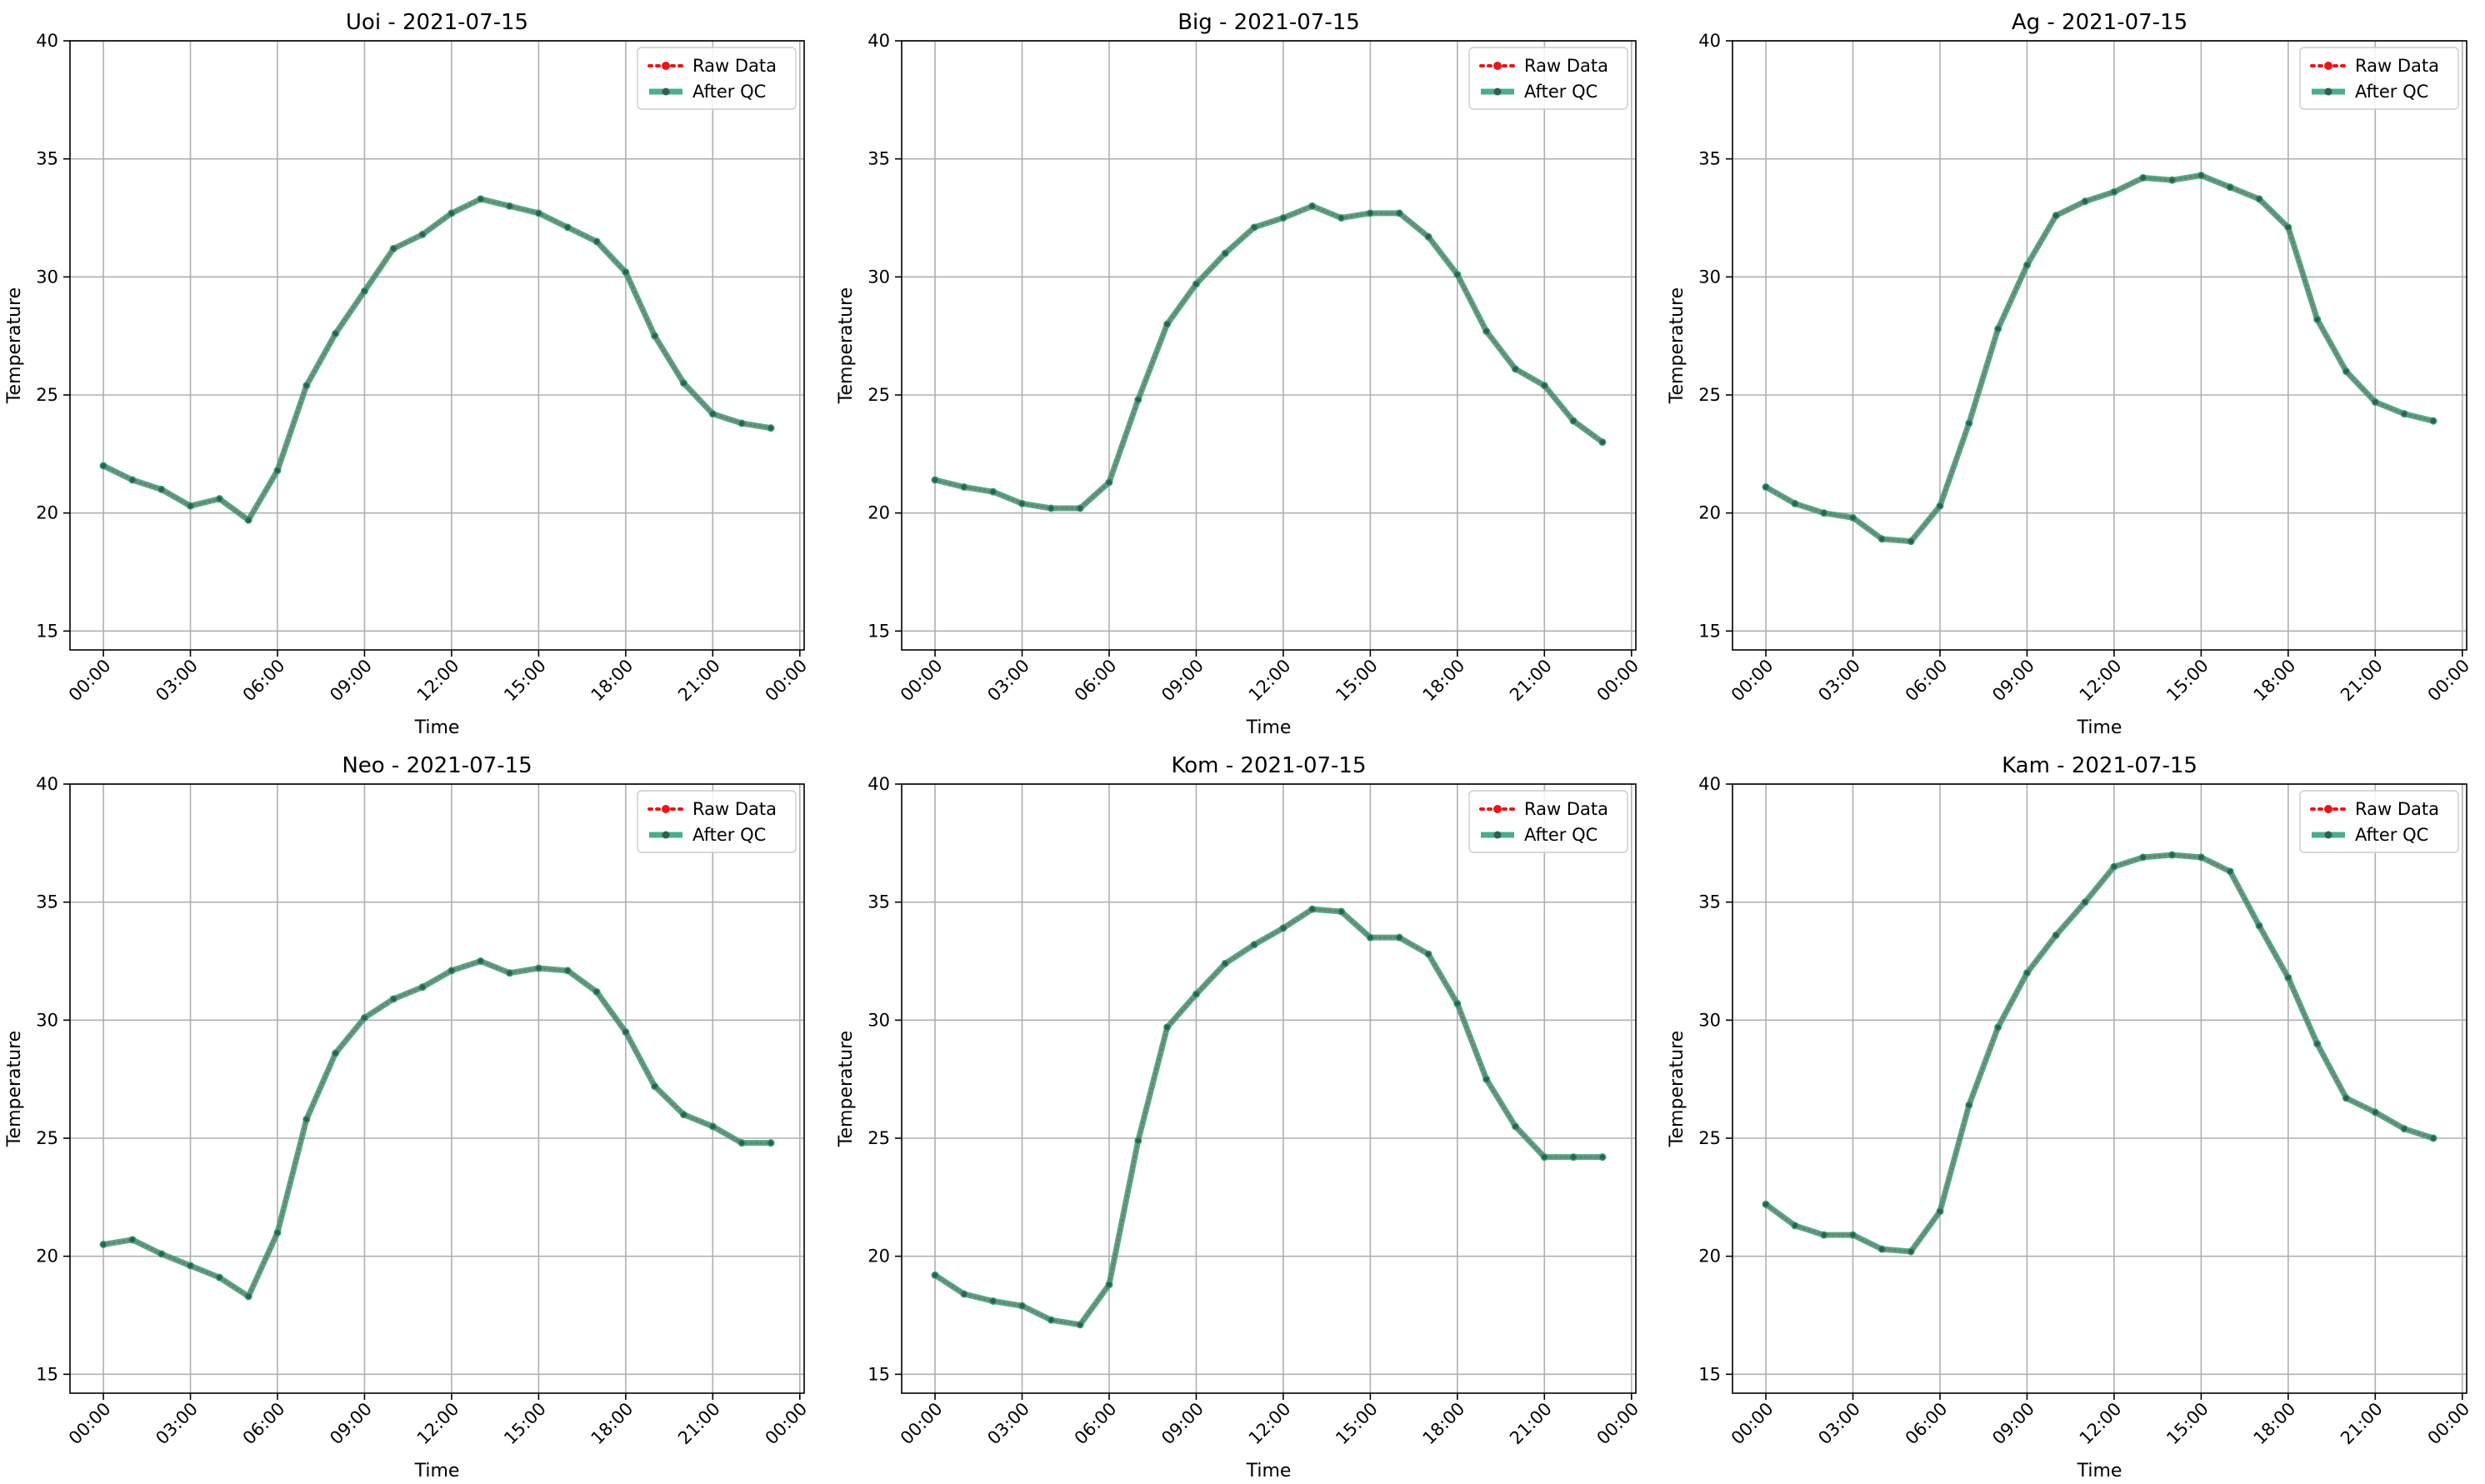  What do you see at coordinates (879, 1374) in the screenshot?
I see `y-tick-label: 15` at bounding box center [879, 1374].